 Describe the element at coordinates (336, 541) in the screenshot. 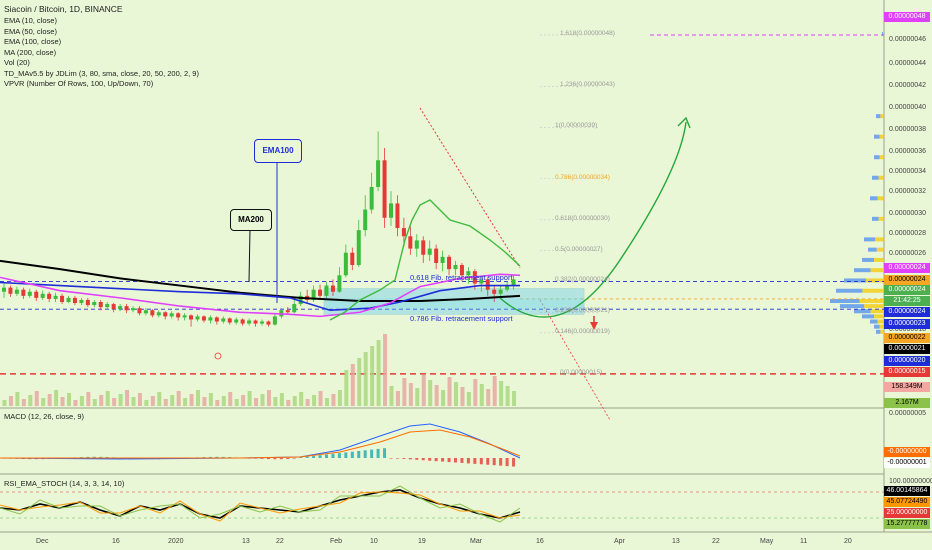

I see `time-tick: Feb` at that location.